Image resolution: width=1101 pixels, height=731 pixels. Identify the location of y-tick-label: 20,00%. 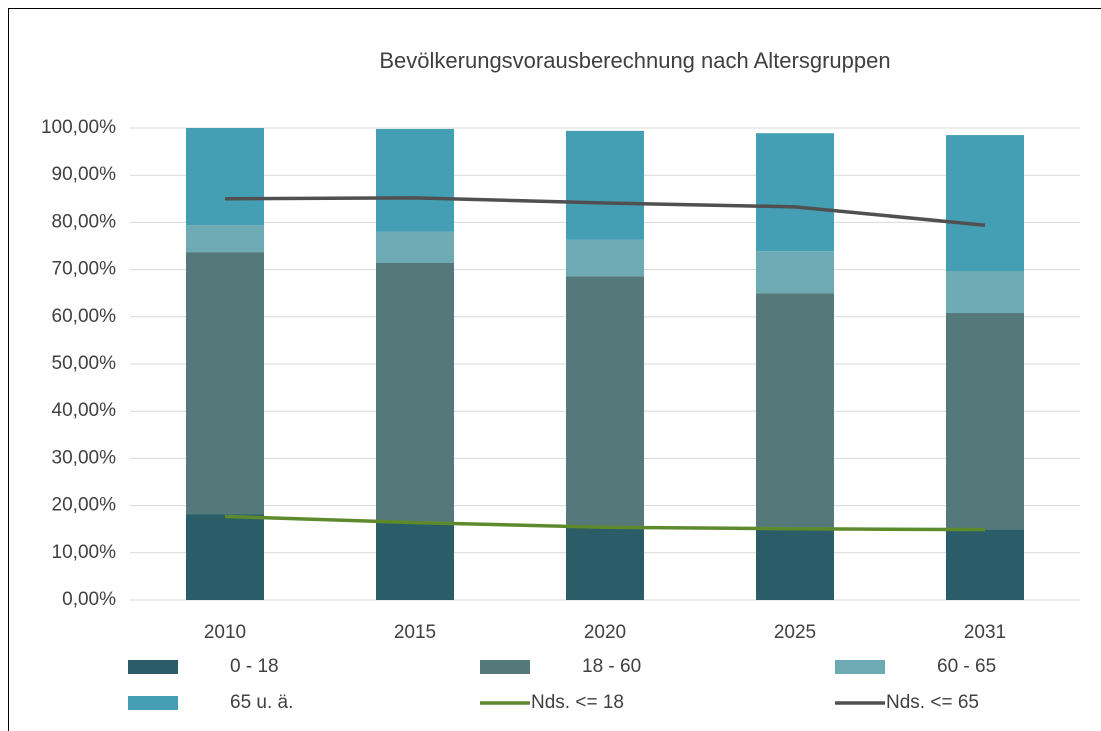
(84, 505).